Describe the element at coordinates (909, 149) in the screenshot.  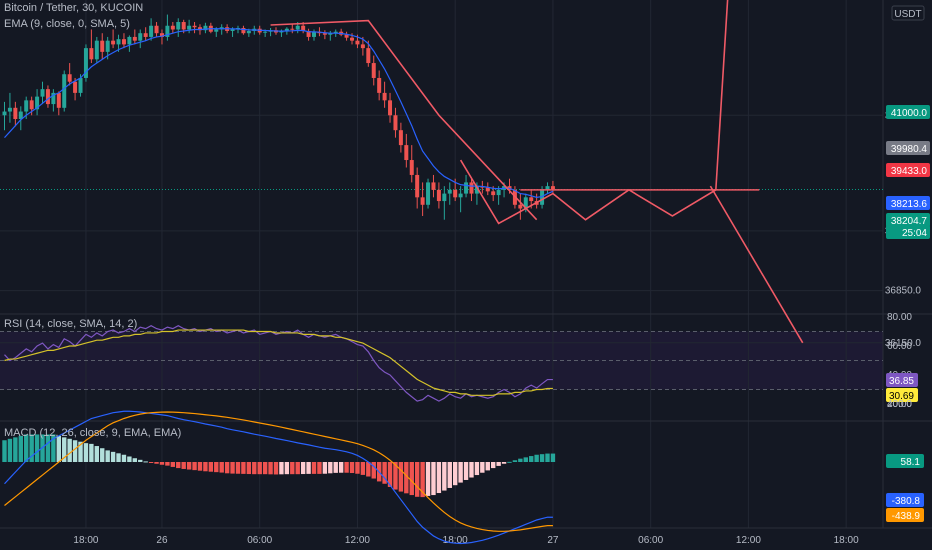
I see `price-tag-label: 39980.4` at that location.